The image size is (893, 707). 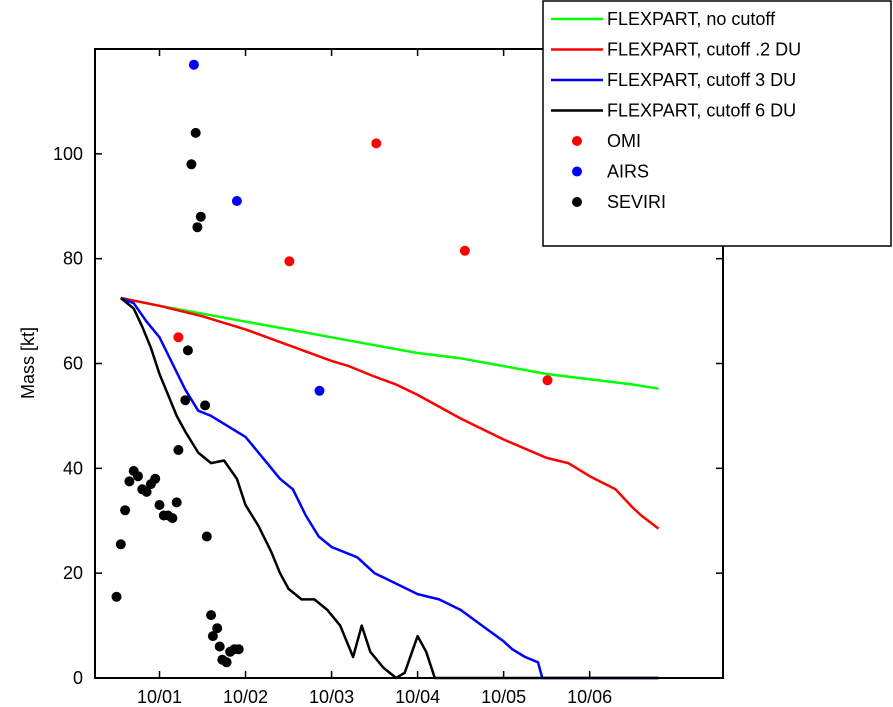 I want to click on x-tick-label-3: 10/04, so click(x=417, y=697).